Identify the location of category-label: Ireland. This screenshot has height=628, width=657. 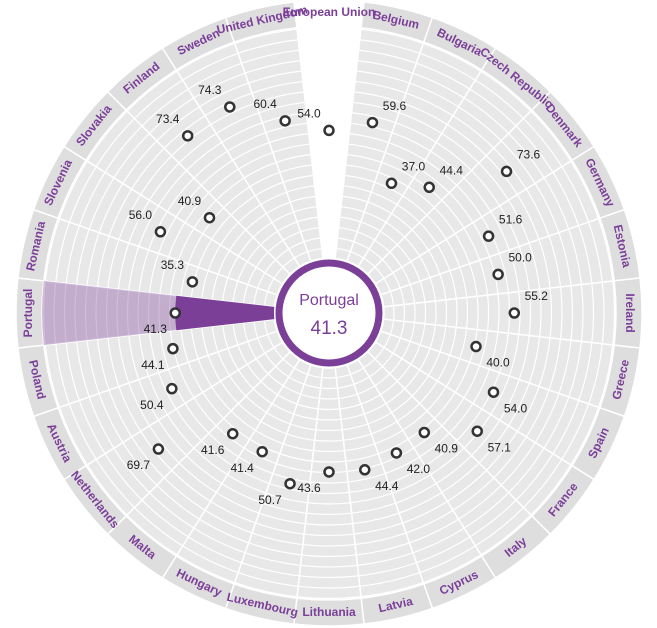
(630, 312).